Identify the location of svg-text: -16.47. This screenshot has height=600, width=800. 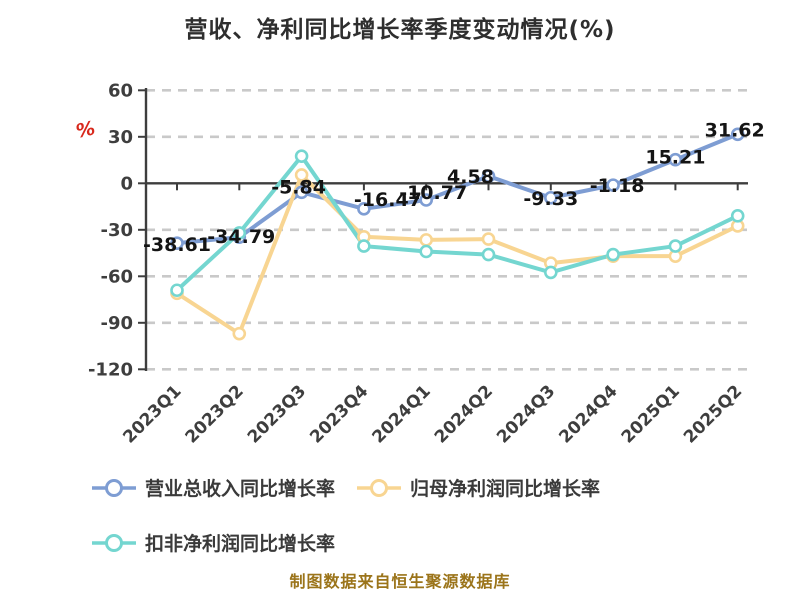
(388, 200).